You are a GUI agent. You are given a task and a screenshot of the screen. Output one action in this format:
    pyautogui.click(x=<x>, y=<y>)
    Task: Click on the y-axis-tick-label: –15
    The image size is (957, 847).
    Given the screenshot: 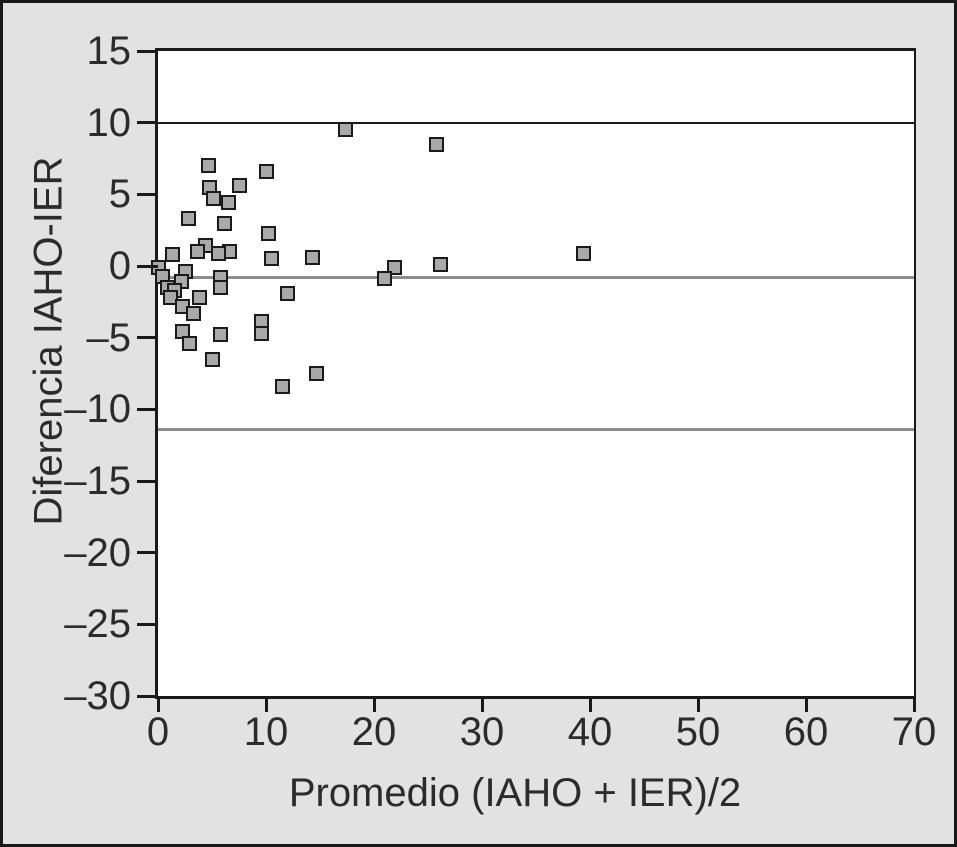 What is the action you would take?
    pyautogui.click(x=97, y=481)
    